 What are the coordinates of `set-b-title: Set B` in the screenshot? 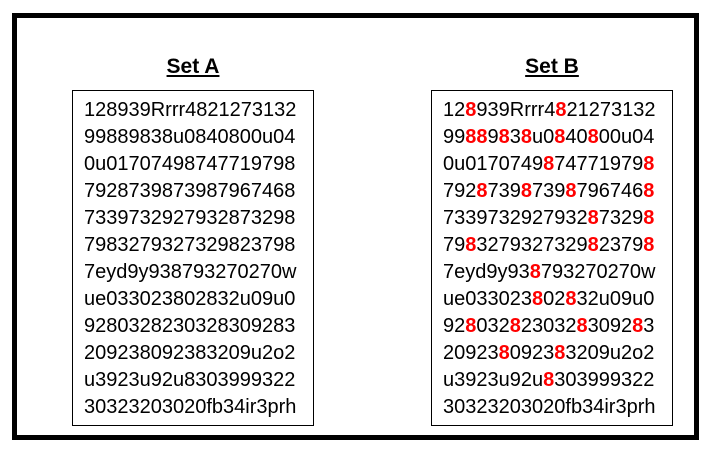 It's located at (552, 66).